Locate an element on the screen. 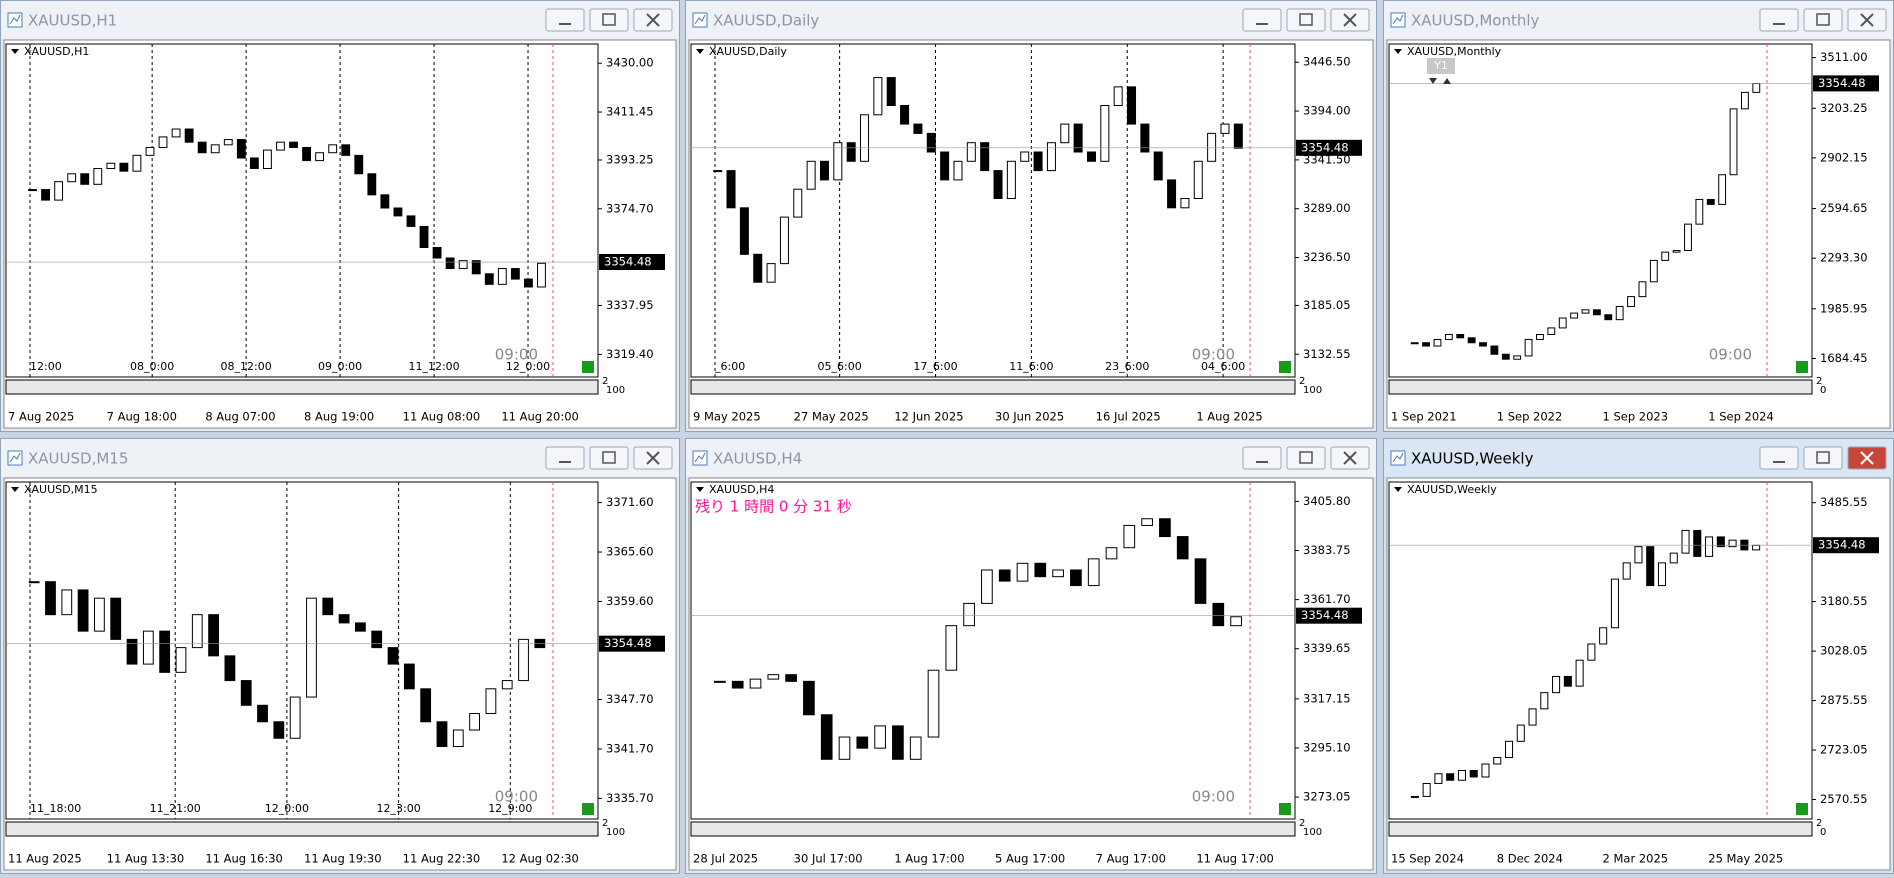  y-tick-label: 3273.05 is located at coordinates (1327, 797).